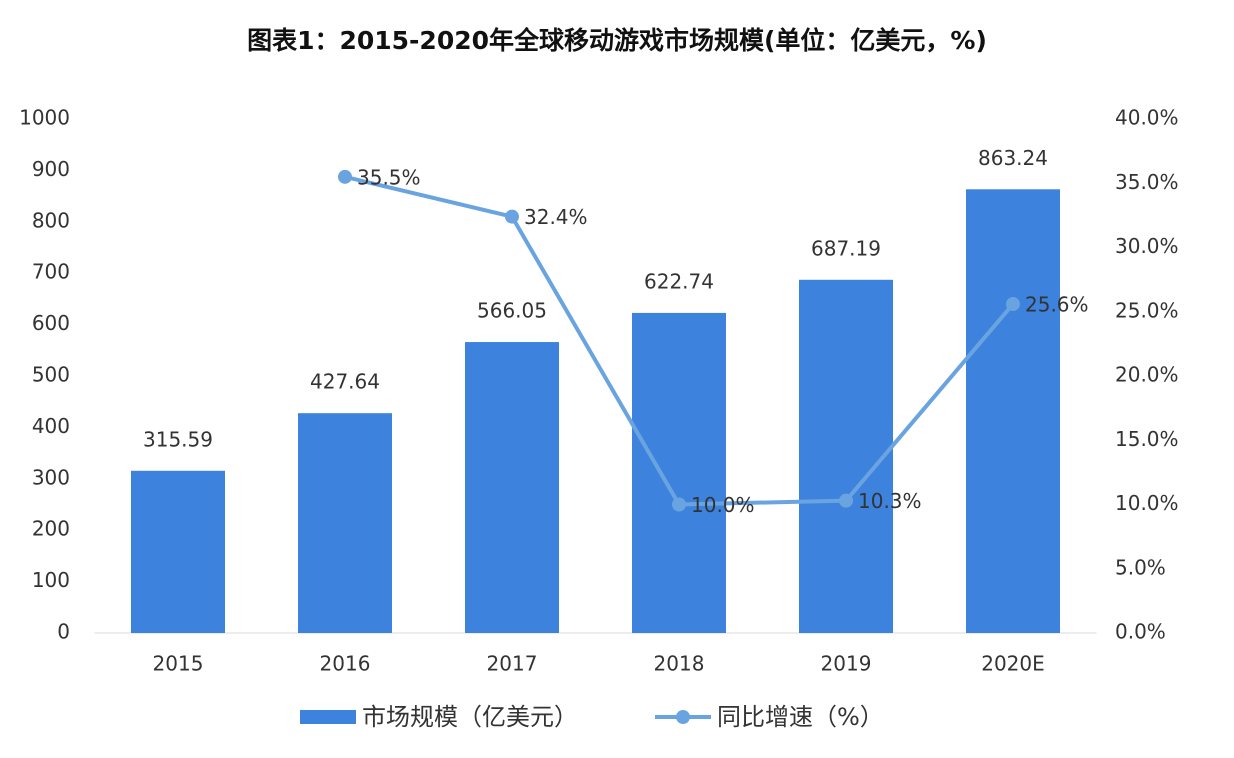 The height and width of the screenshot is (758, 1234). Describe the element at coordinates (1147, 310) in the screenshot. I see `y2-tick-label: 25.0%` at that location.